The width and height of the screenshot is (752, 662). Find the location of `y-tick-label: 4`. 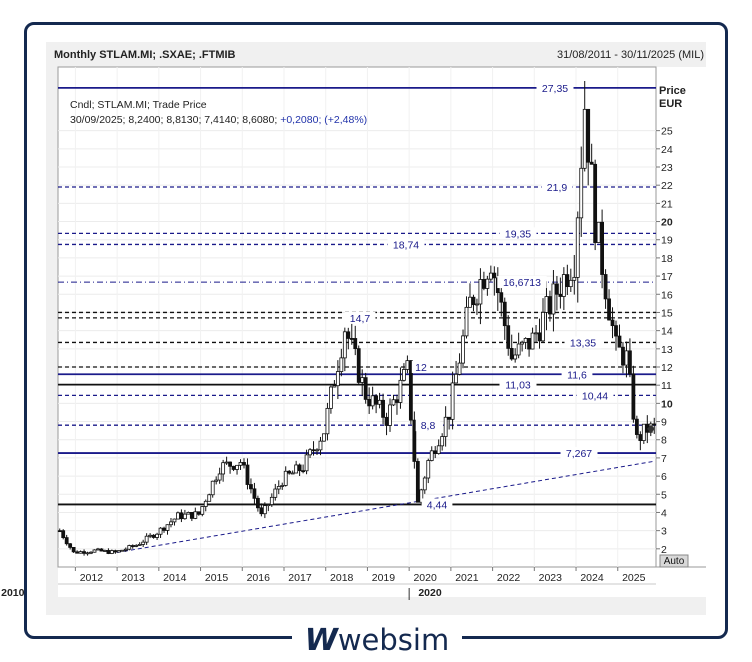

y-tick-label: 4 is located at coordinates (664, 513).